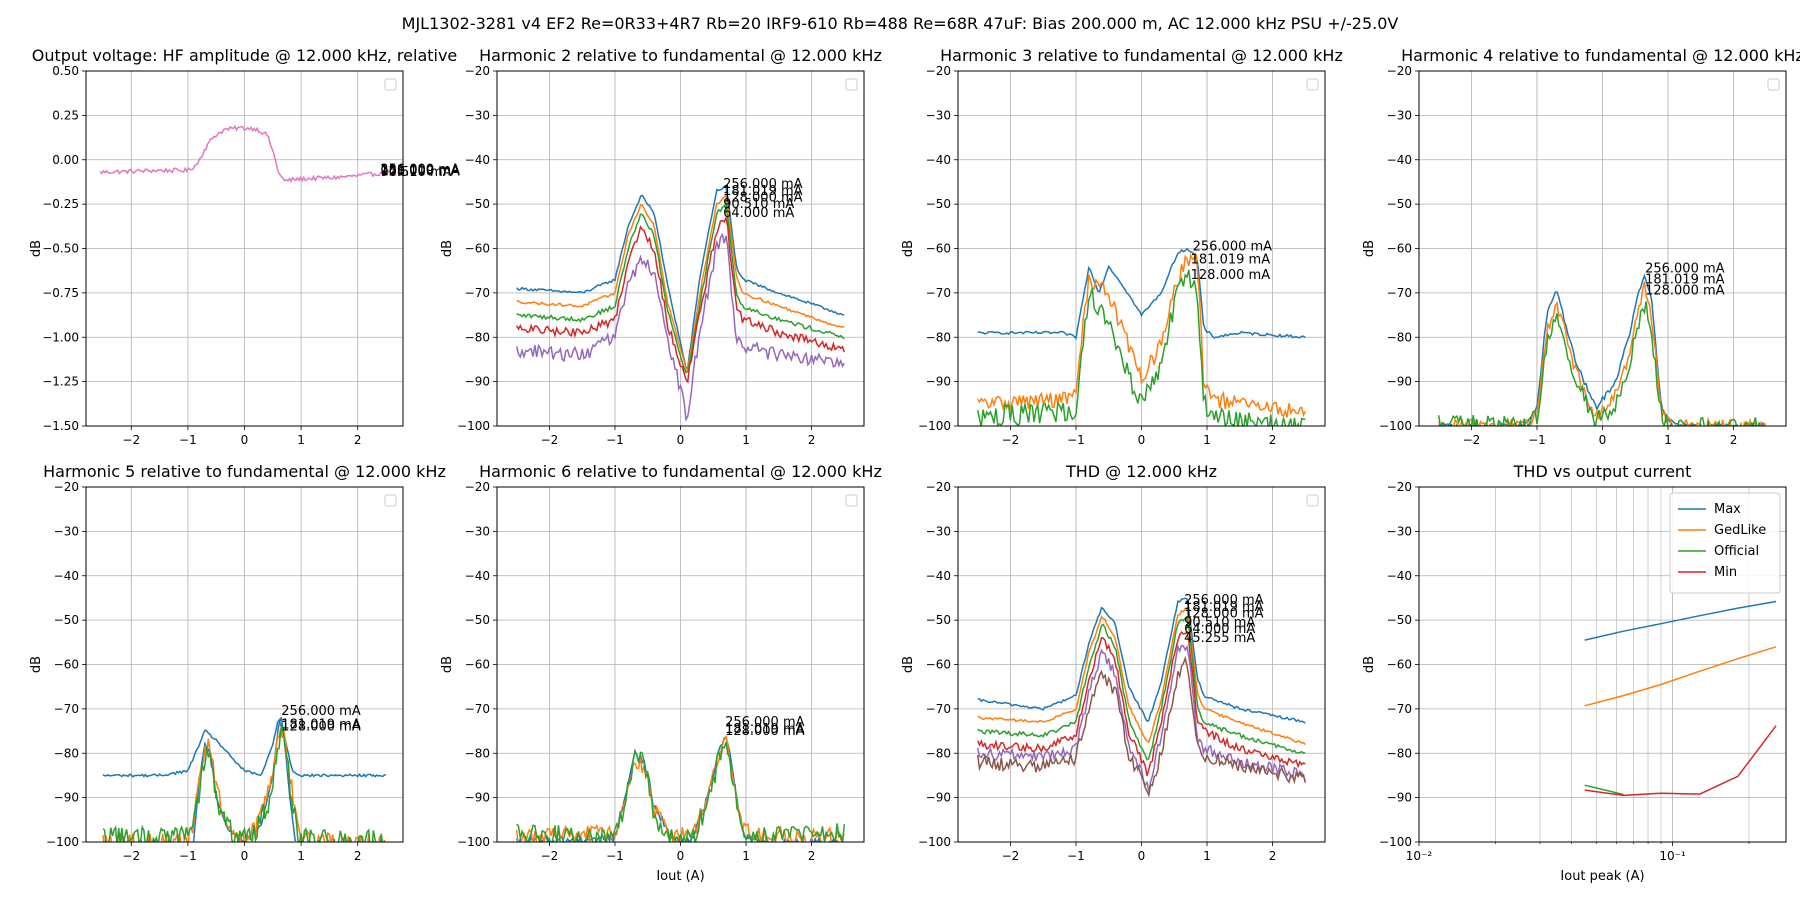  What do you see at coordinates (477, 71) in the screenshot?
I see `y-tick-label: −20` at bounding box center [477, 71].